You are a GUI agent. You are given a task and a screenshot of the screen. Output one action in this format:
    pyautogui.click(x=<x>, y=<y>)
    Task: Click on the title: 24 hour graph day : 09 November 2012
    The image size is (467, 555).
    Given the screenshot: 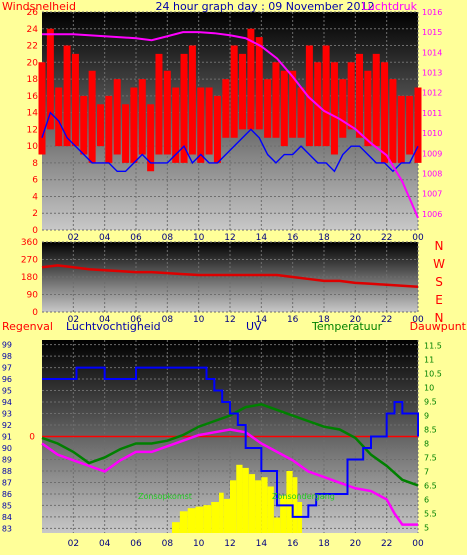 What is the action you would take?
    pyautogui.click(x=264, y=6)
    